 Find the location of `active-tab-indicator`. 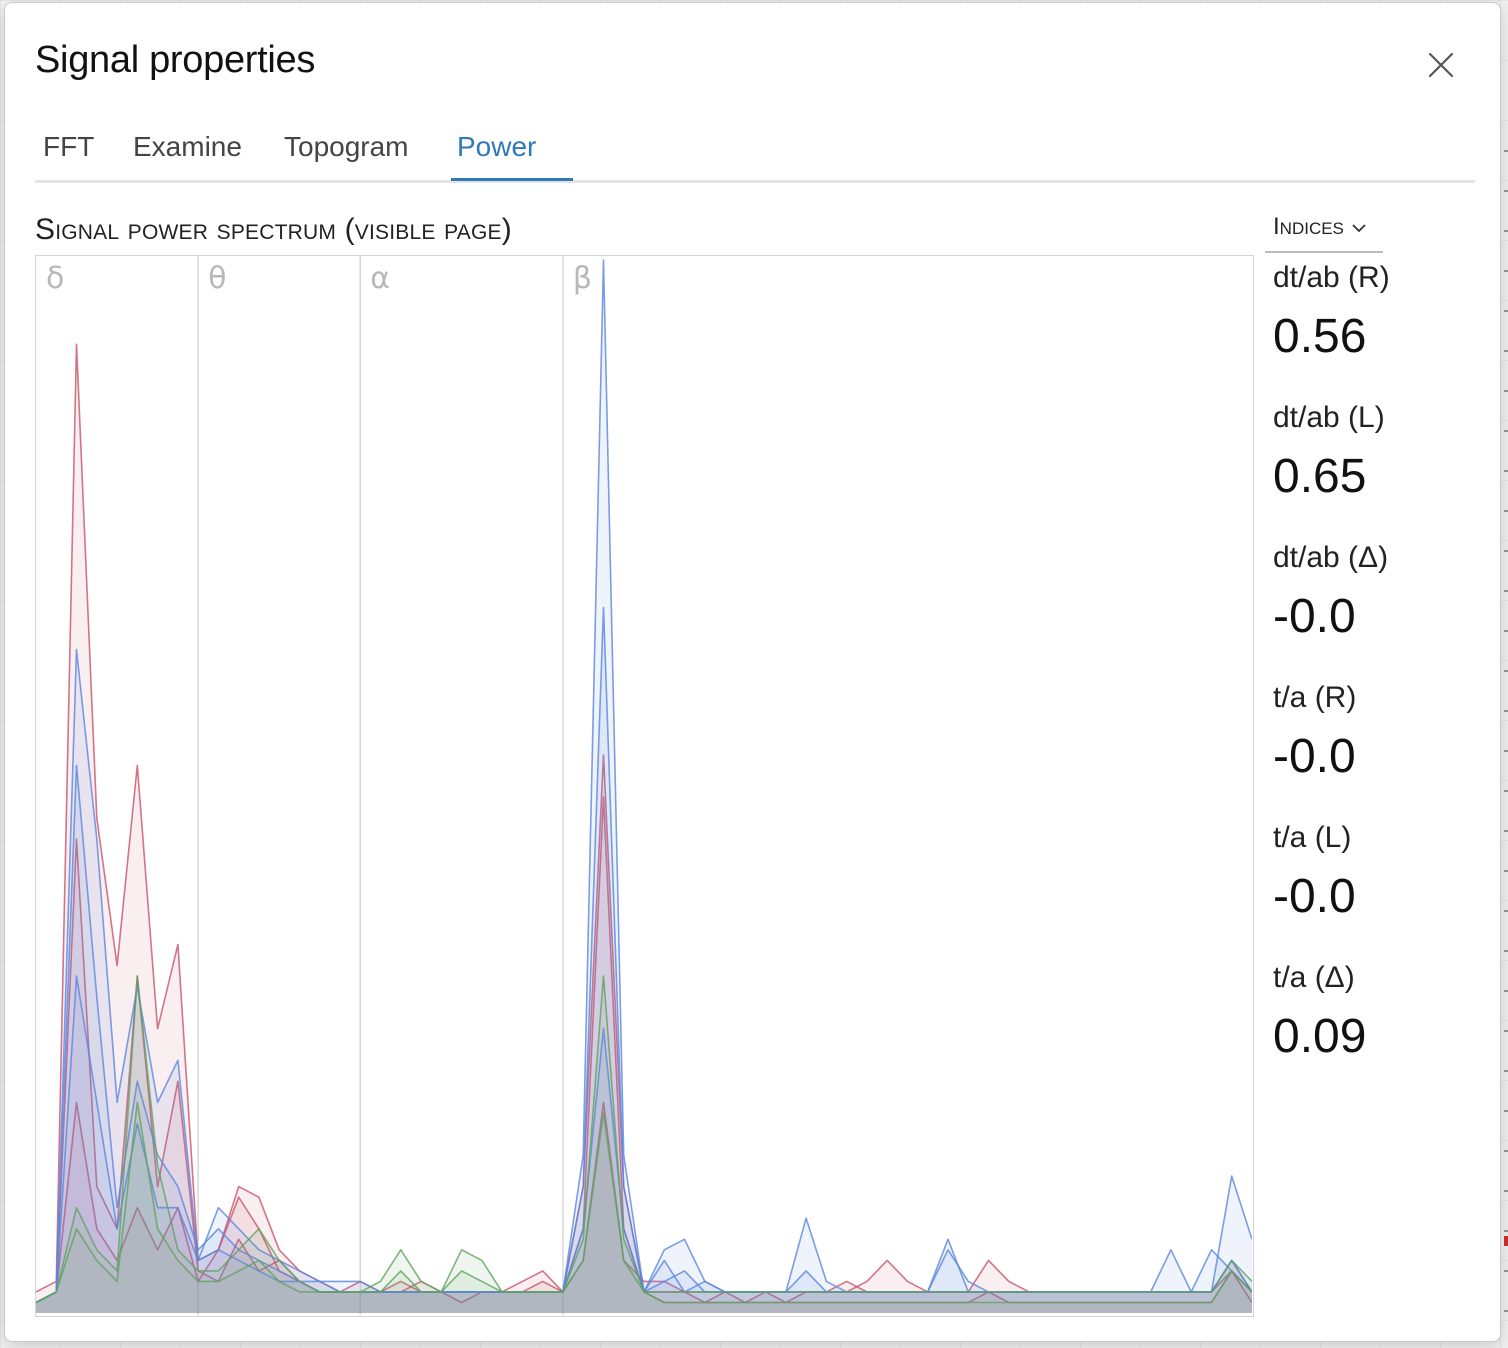

active-tab-indicator is located at coordinates (512, 179).